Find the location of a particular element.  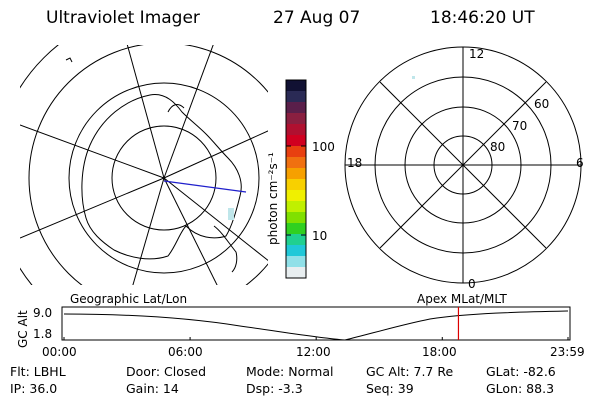

mlt-label-6: 6 is located at coordinates (580, 163).